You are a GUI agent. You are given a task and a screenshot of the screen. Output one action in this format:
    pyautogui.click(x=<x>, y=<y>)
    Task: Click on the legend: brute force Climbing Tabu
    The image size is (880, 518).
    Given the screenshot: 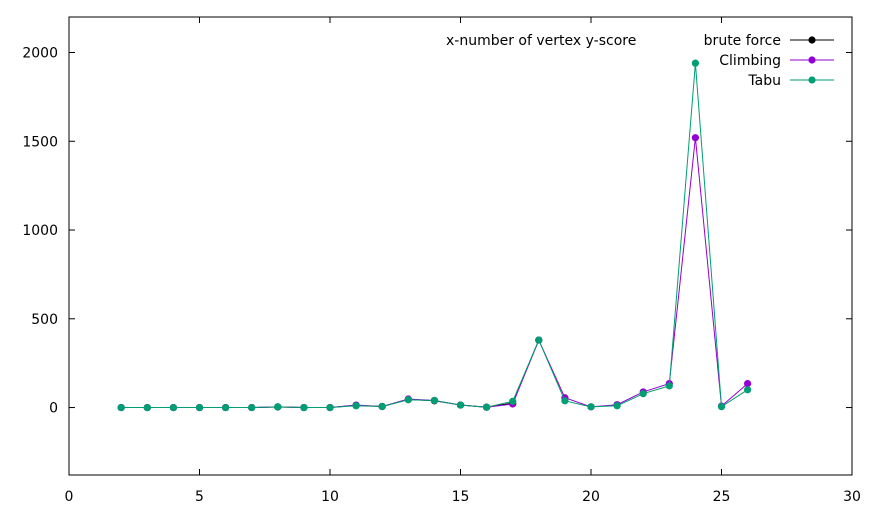 What is the action you would take?
    pyautogui.click(x=769, y=61)
    